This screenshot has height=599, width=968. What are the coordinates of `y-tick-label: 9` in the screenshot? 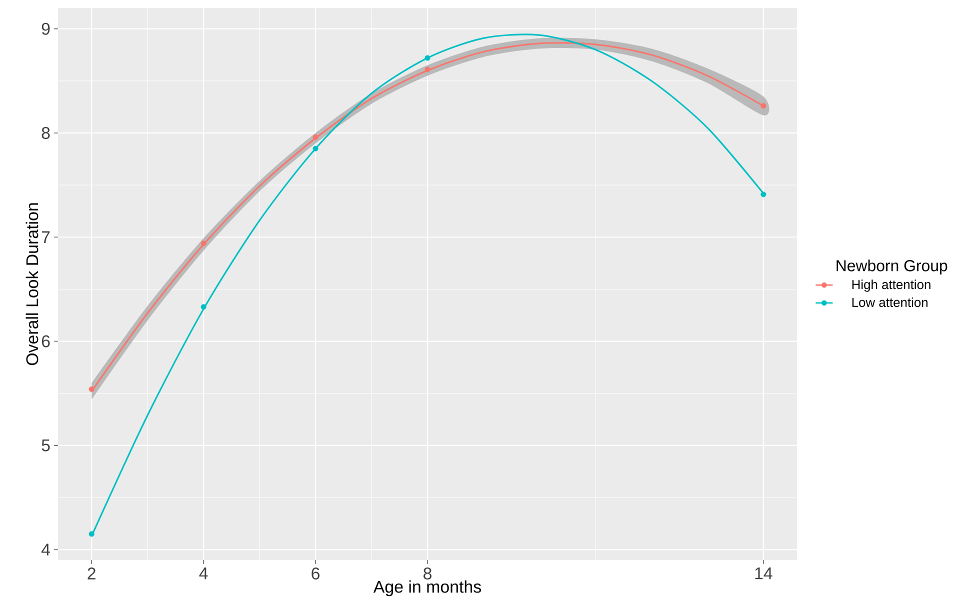 It's located at (46, 28).